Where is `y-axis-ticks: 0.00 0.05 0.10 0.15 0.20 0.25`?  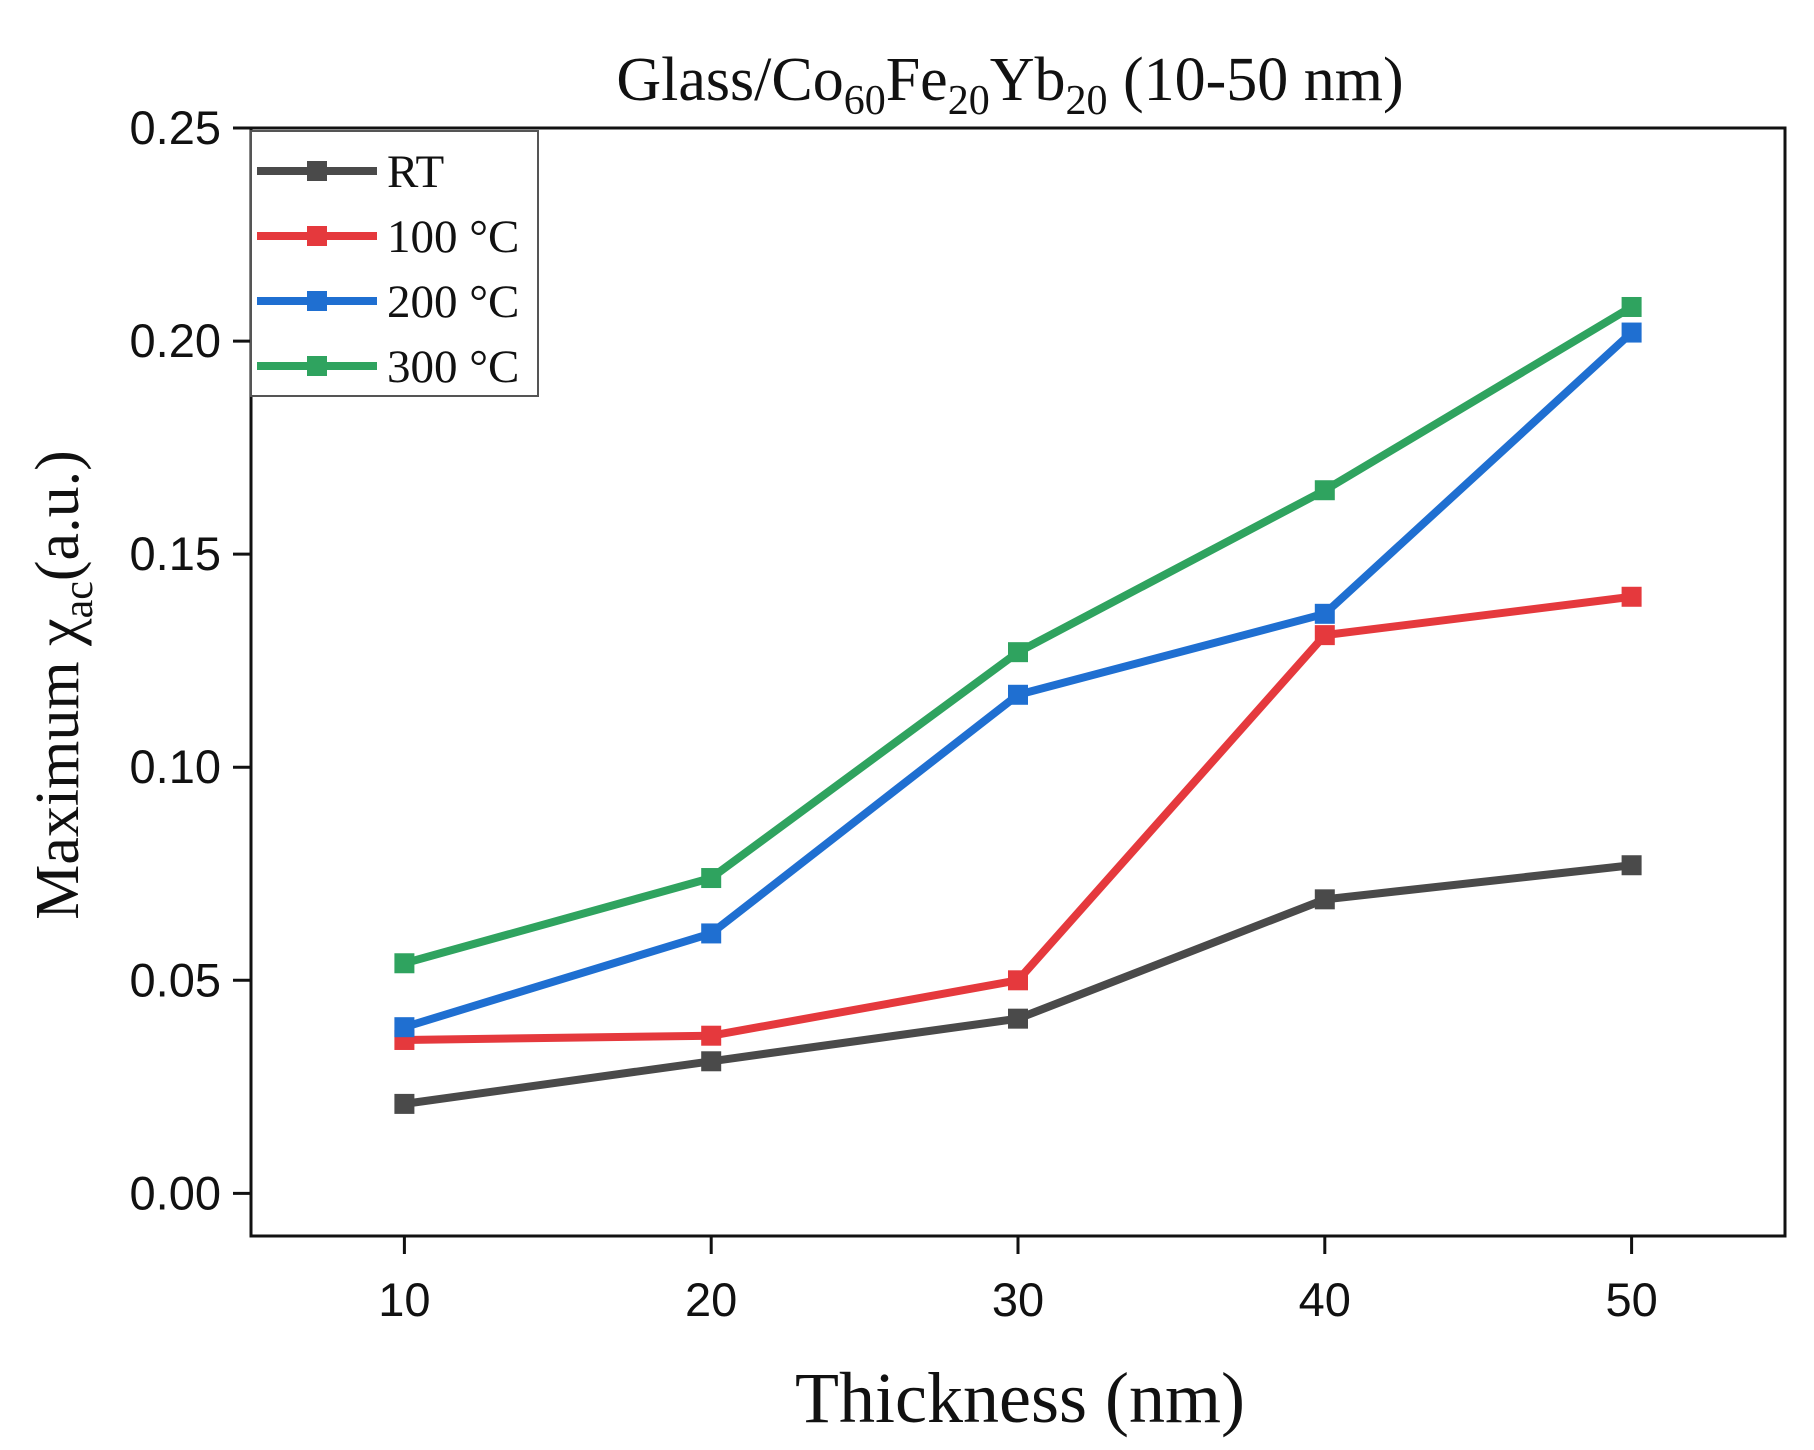 y-axis-ticks: 0.00 0.05 0.10 0.15 0.20 0.25 is located at coordinates (190, 660).